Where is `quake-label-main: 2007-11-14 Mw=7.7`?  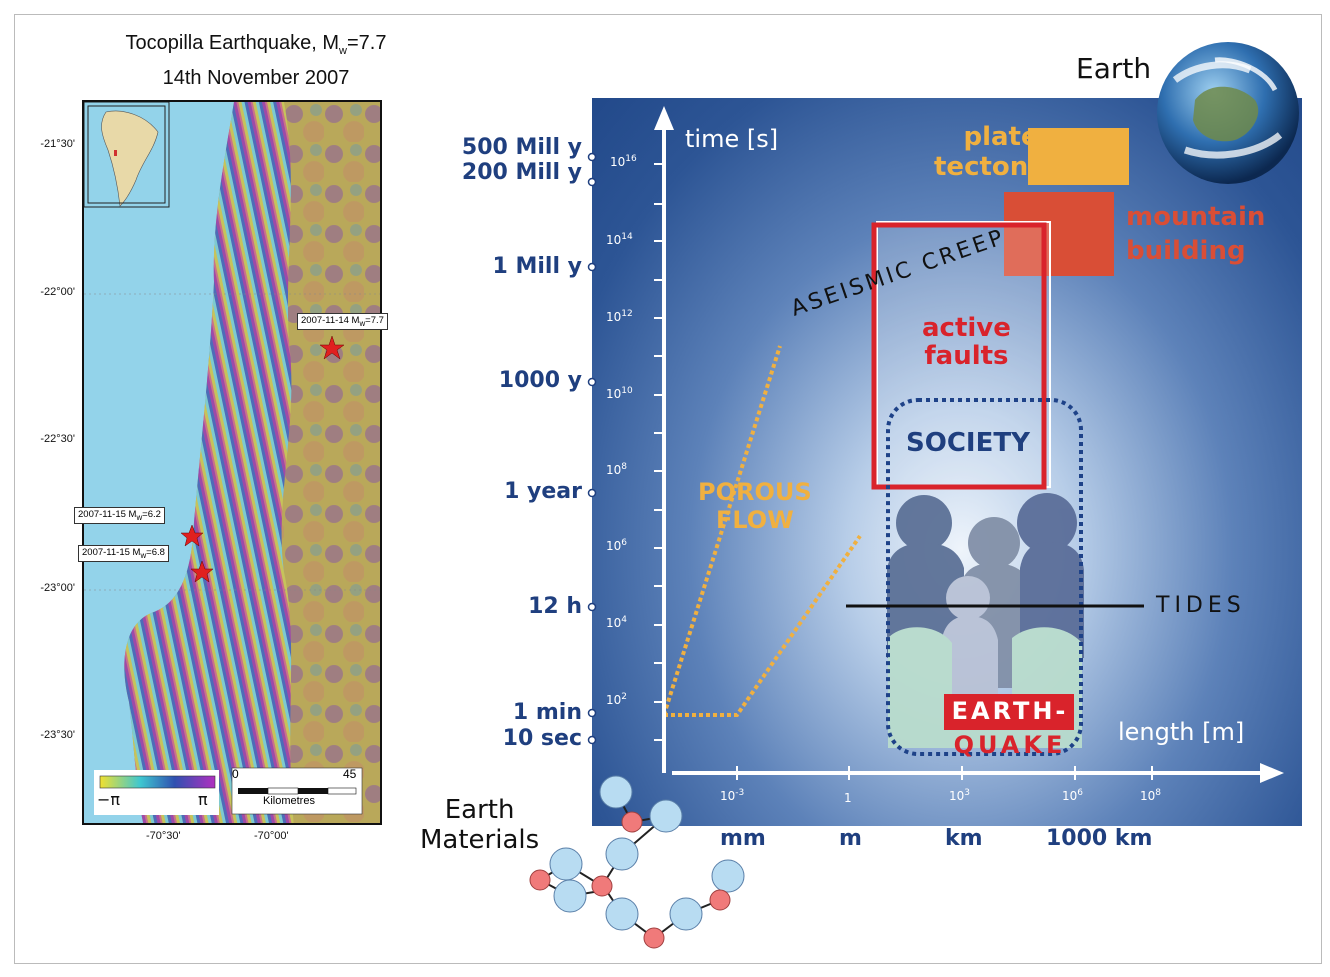 quake-label-main: 2007-11-14 Mw=7.7 is located at coordinates (342, 321).